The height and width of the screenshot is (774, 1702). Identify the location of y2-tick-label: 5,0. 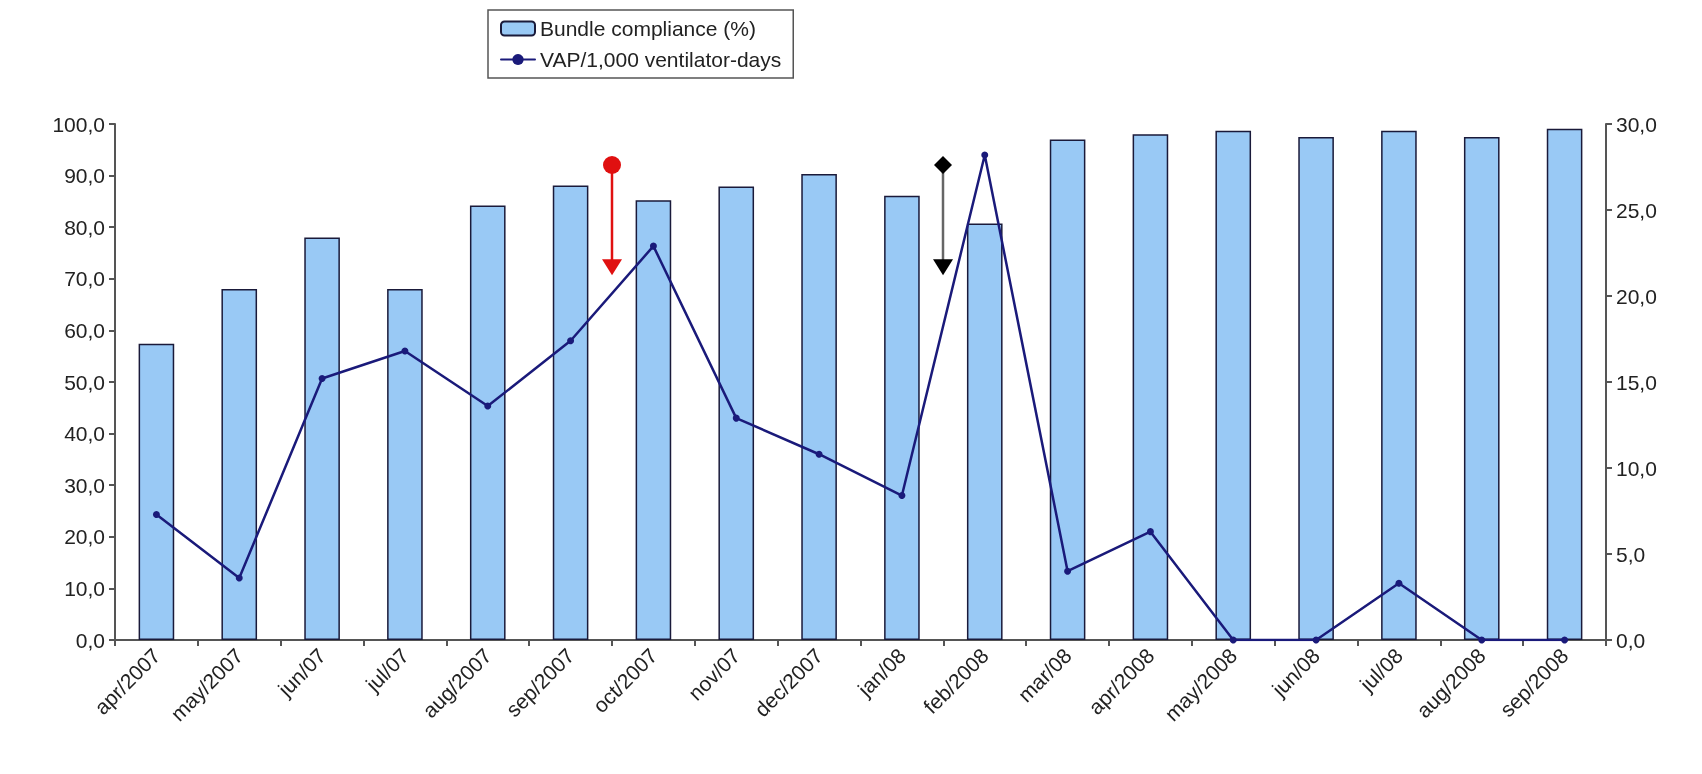
(1631, 554).